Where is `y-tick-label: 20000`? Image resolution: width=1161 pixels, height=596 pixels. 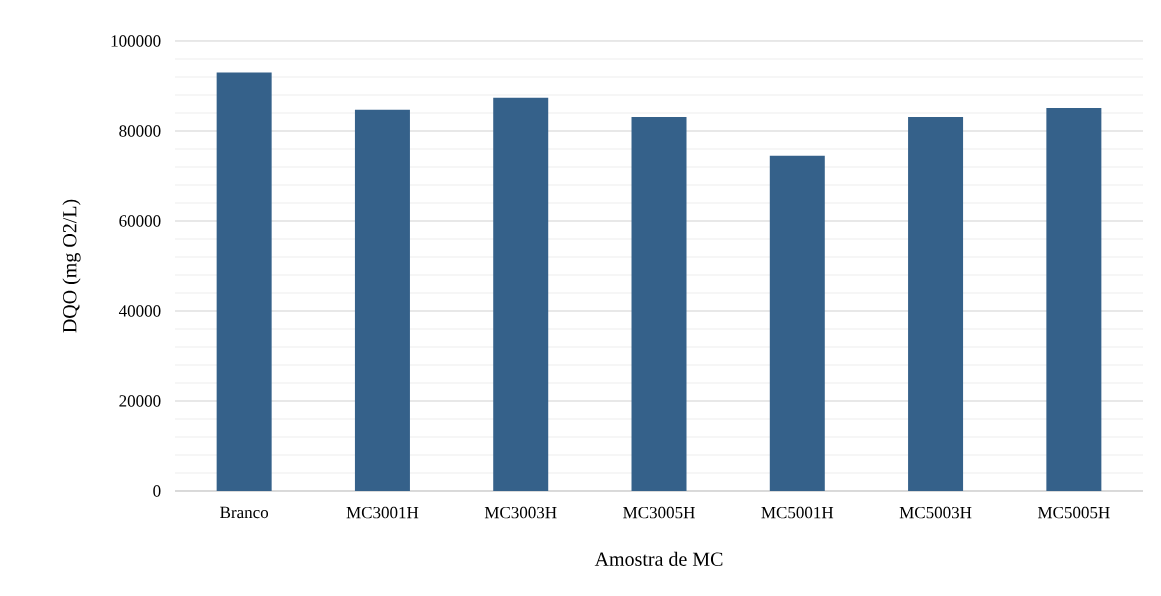
y-tick-label: 20000 is located at coordinates (140, 401).